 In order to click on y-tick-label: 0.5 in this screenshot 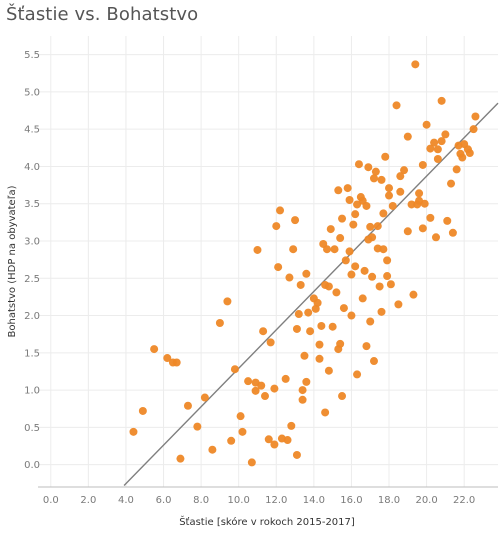, I will do `click(32, 428)`.